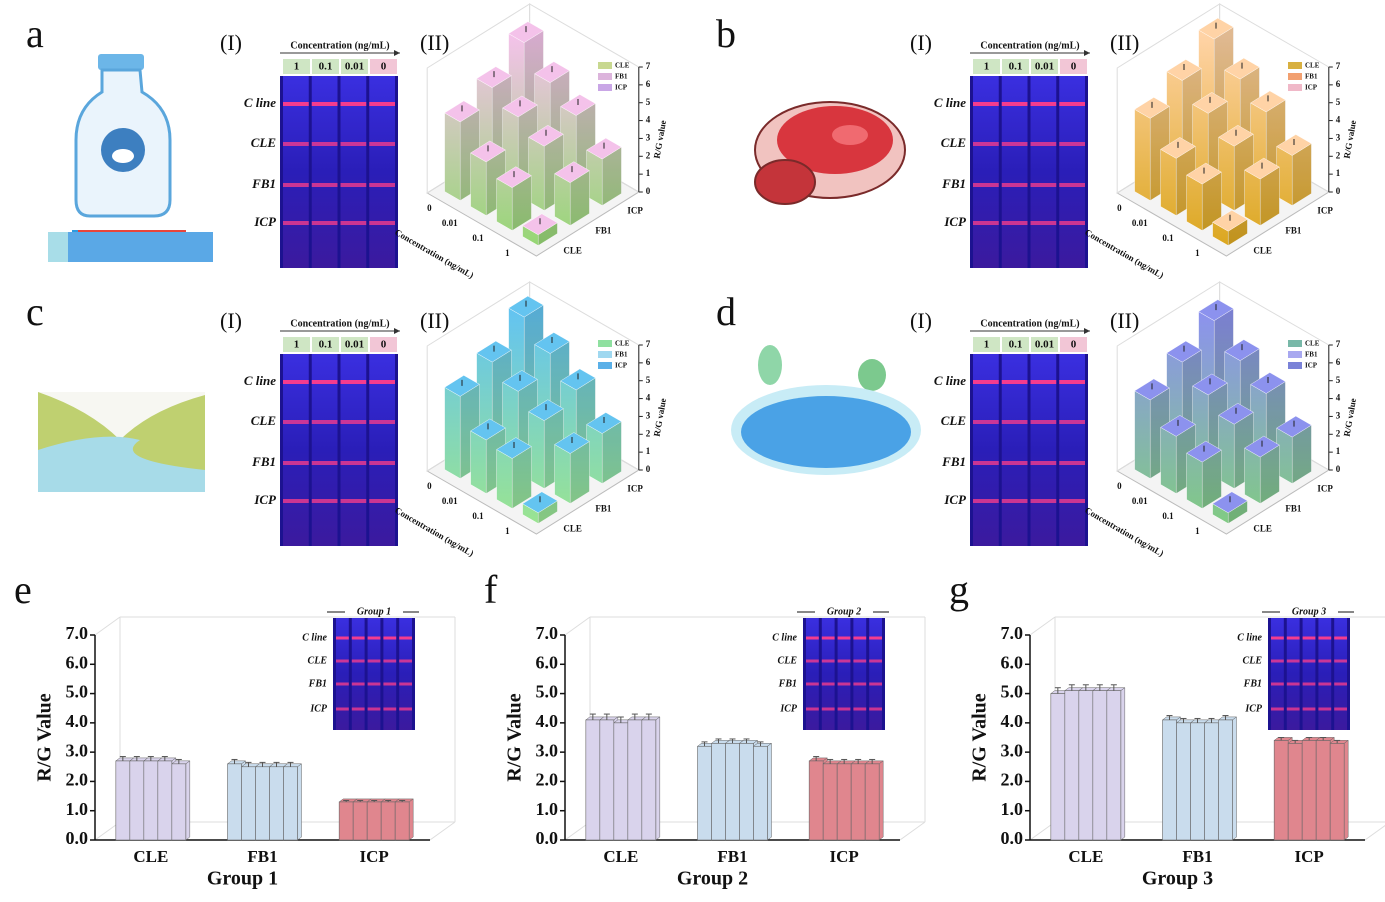 The width and height of the screenshot is (1385, 902). I want to click on y-tick-label: 0.0, so click(1012, 838).